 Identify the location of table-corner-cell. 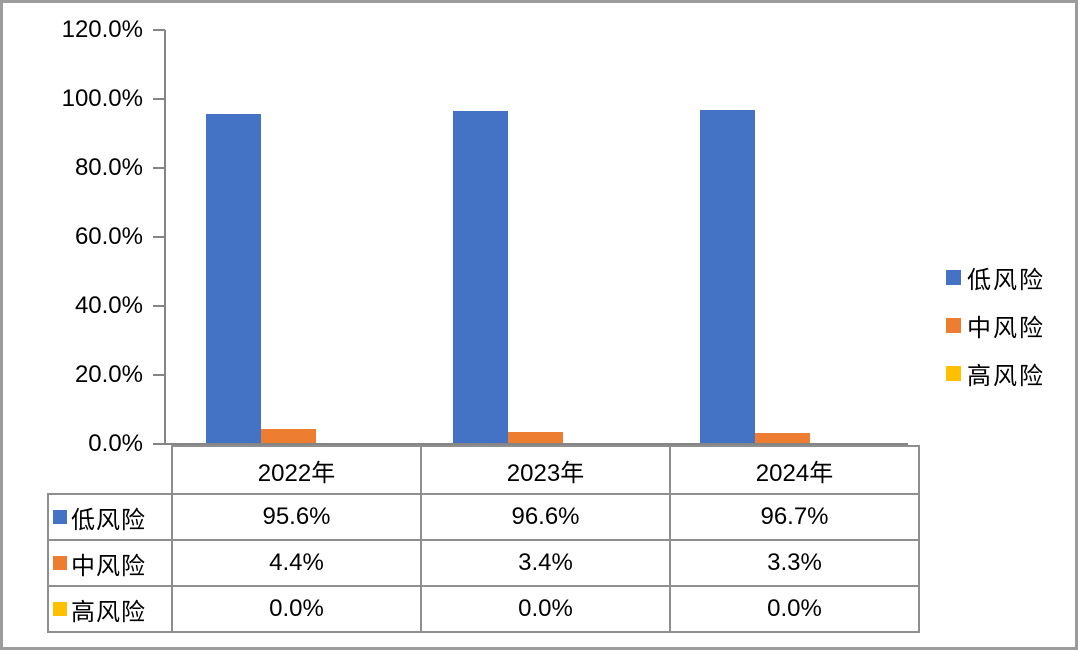
(110, 470).